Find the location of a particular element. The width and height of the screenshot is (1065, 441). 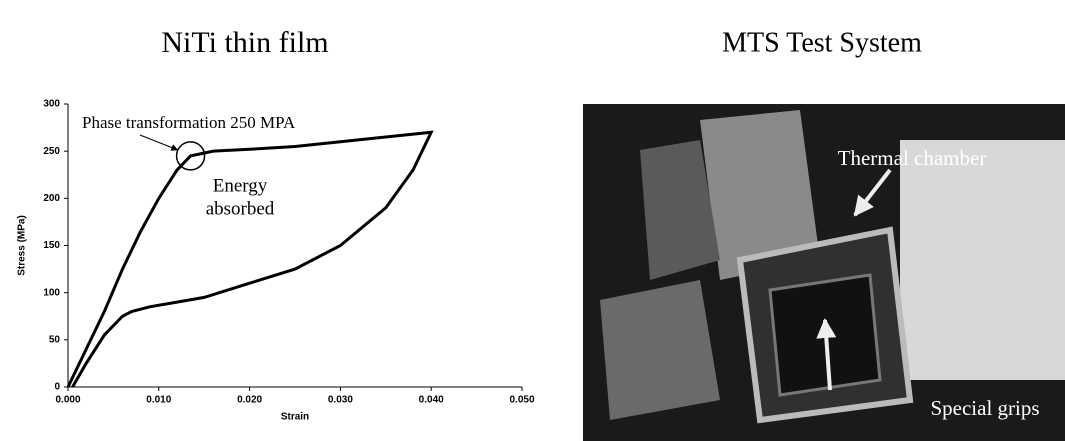

y-tick-label: 100 is located at coordinates (51, 292).